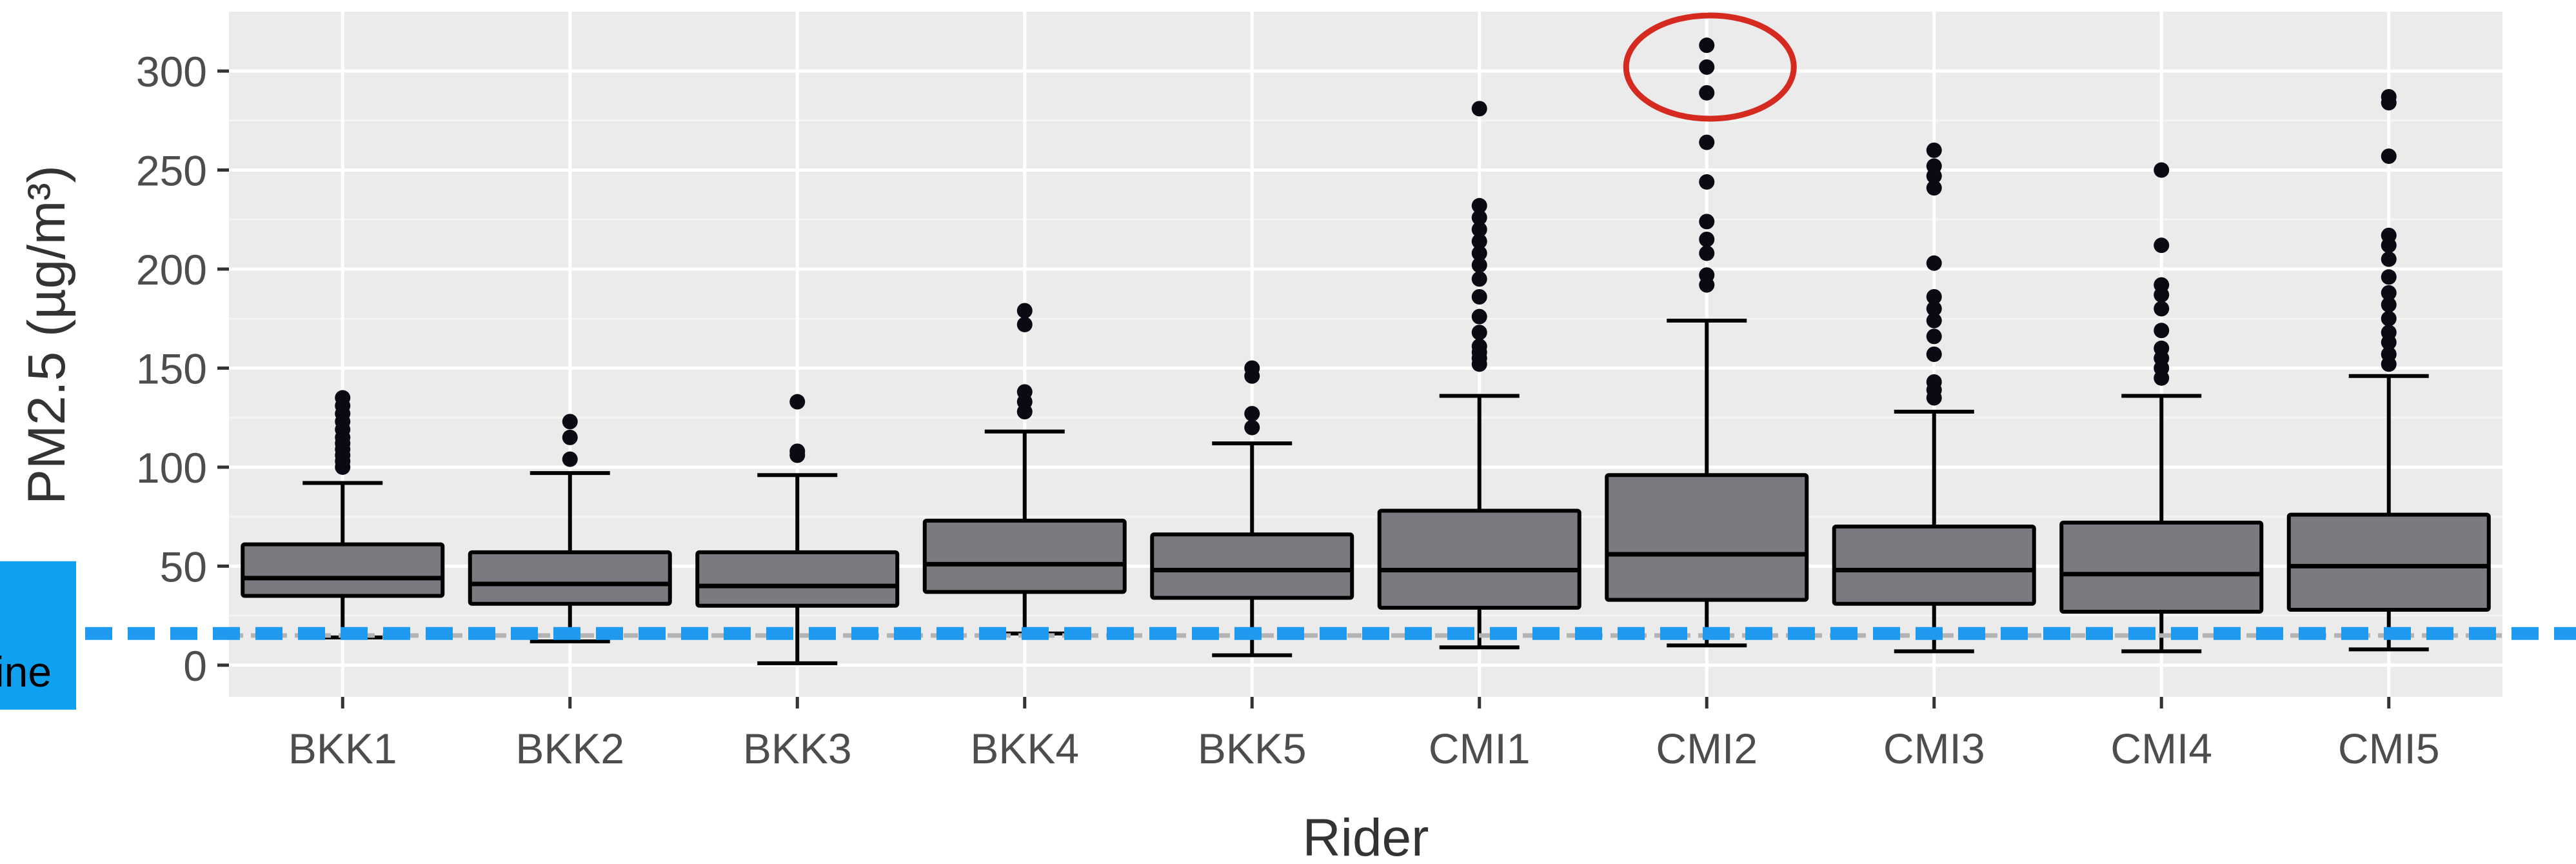 The image size is (2576, 864). Describe the element at coordinates (1707, 343) in the screenshot. I see `box-cmi2` at that location.